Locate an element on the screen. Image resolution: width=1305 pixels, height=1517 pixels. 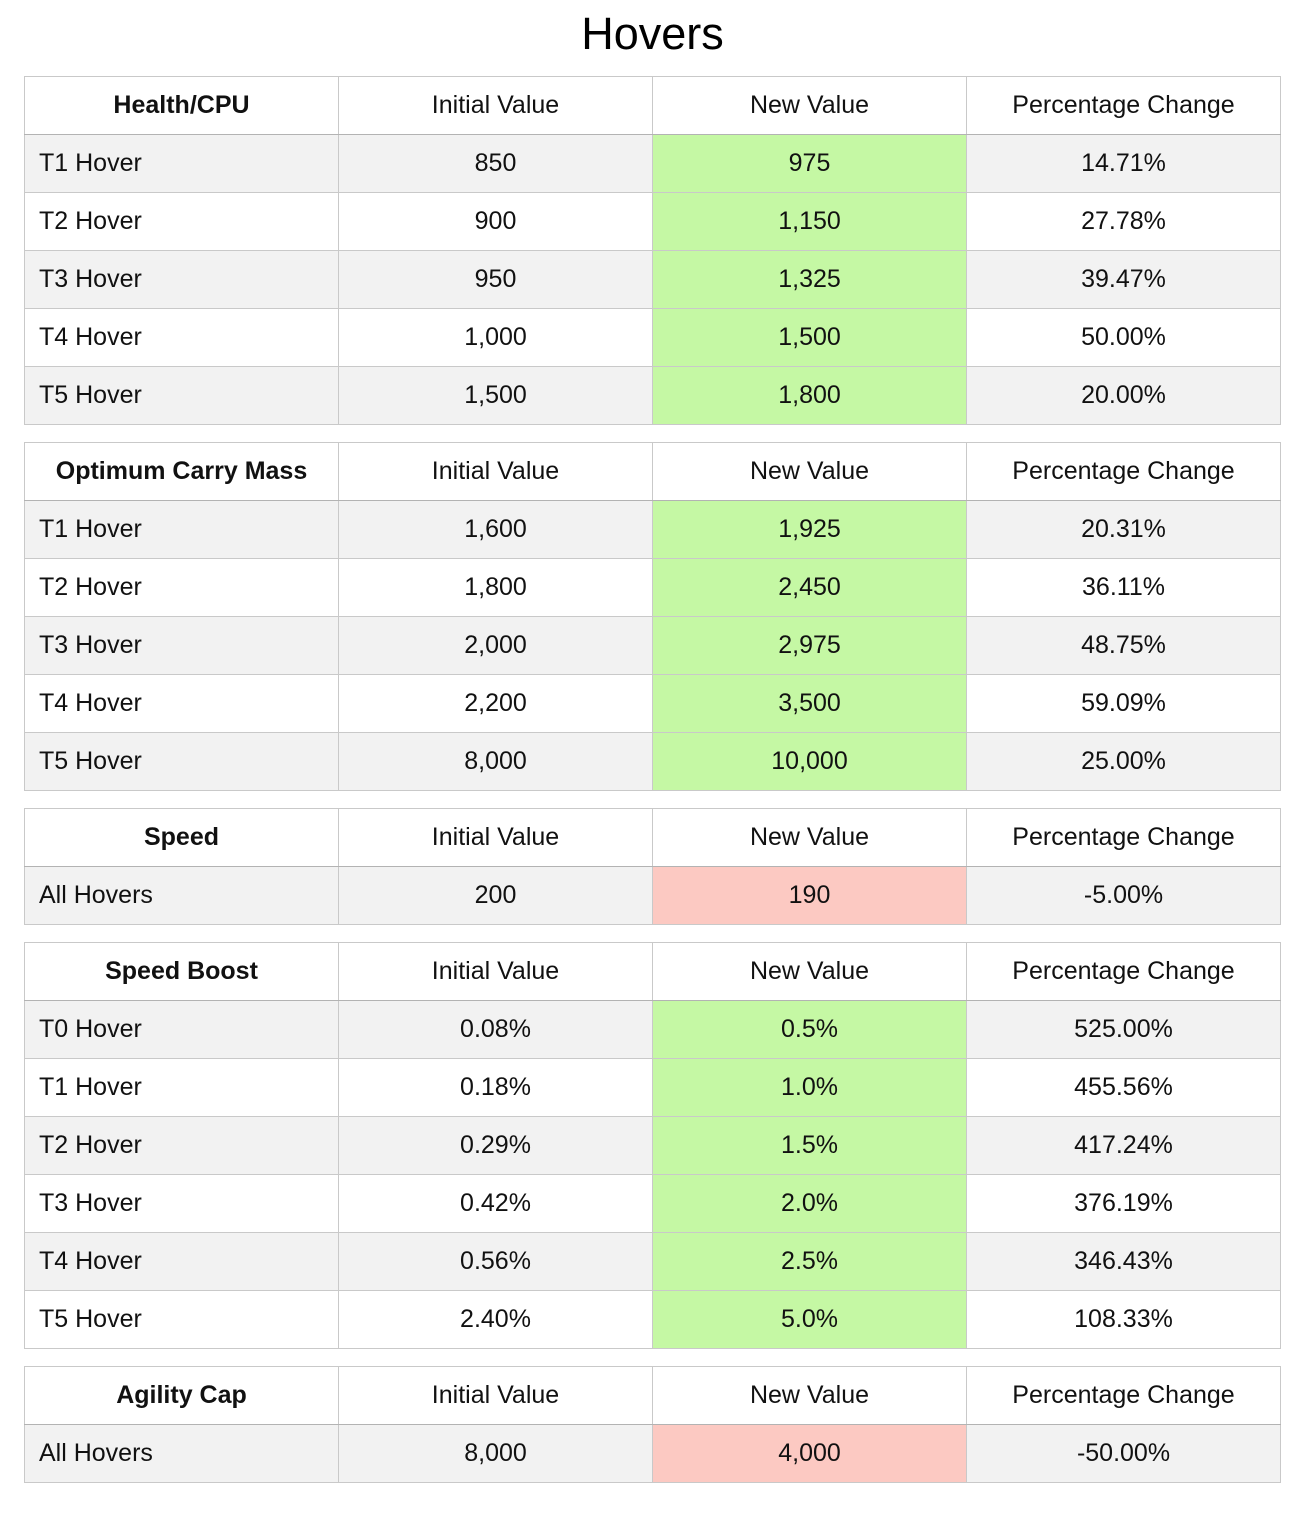
initial-value-cell: 0.56% is located at coordinates (495, 1261).